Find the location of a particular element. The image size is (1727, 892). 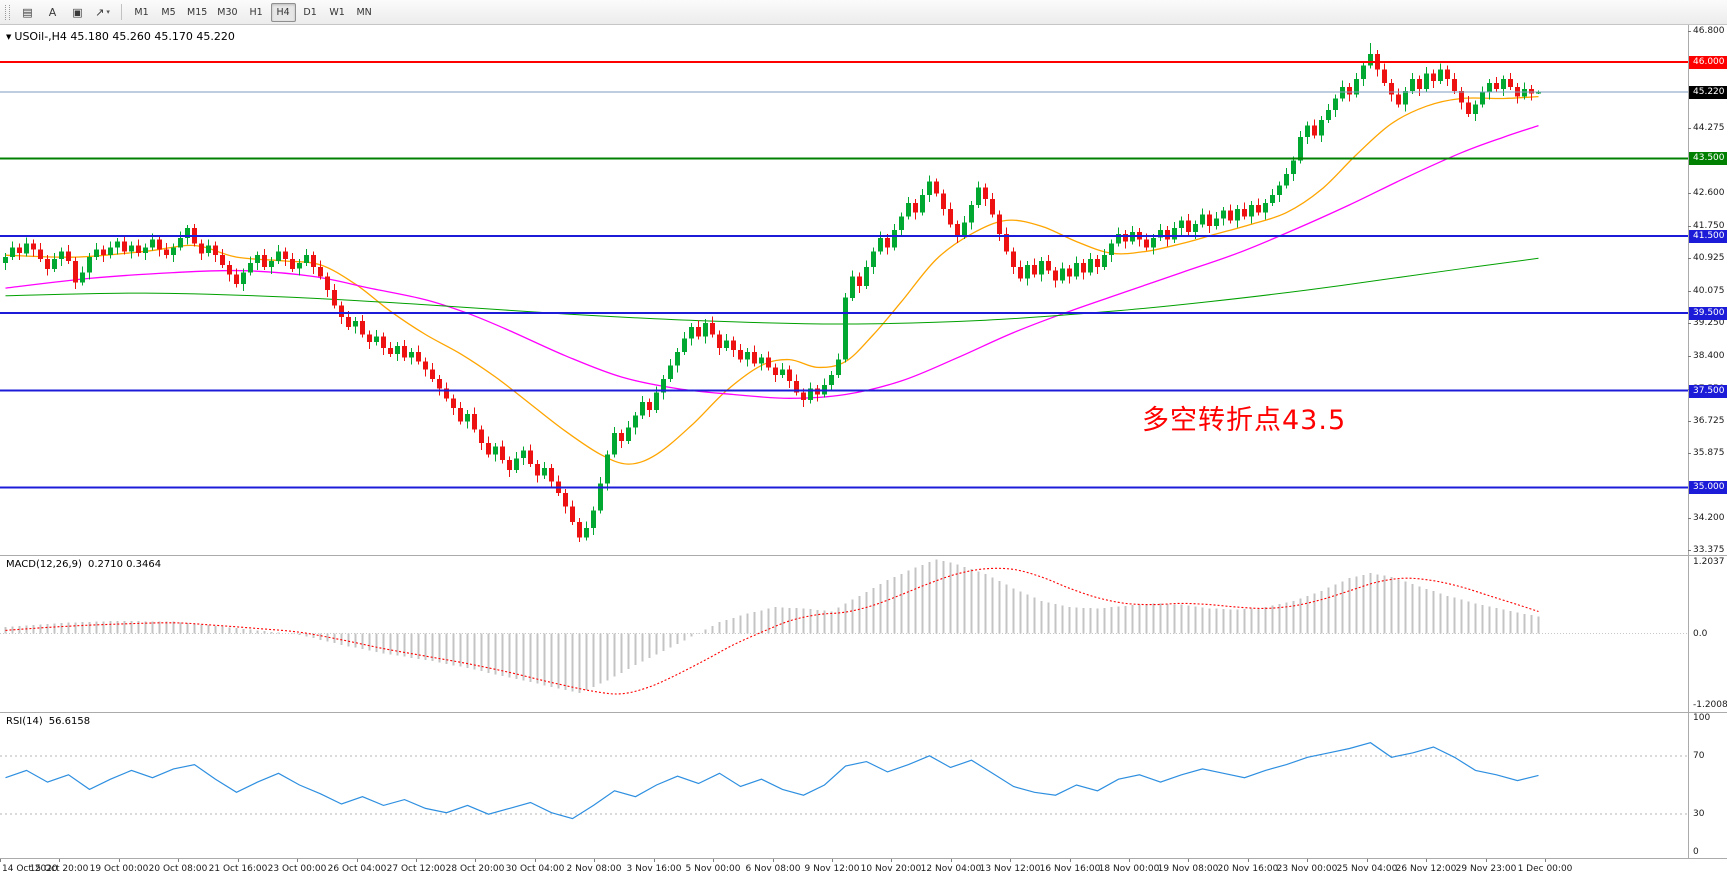

time-axis-label: 14 Oct 2020 is located at coordinates (30, 869).